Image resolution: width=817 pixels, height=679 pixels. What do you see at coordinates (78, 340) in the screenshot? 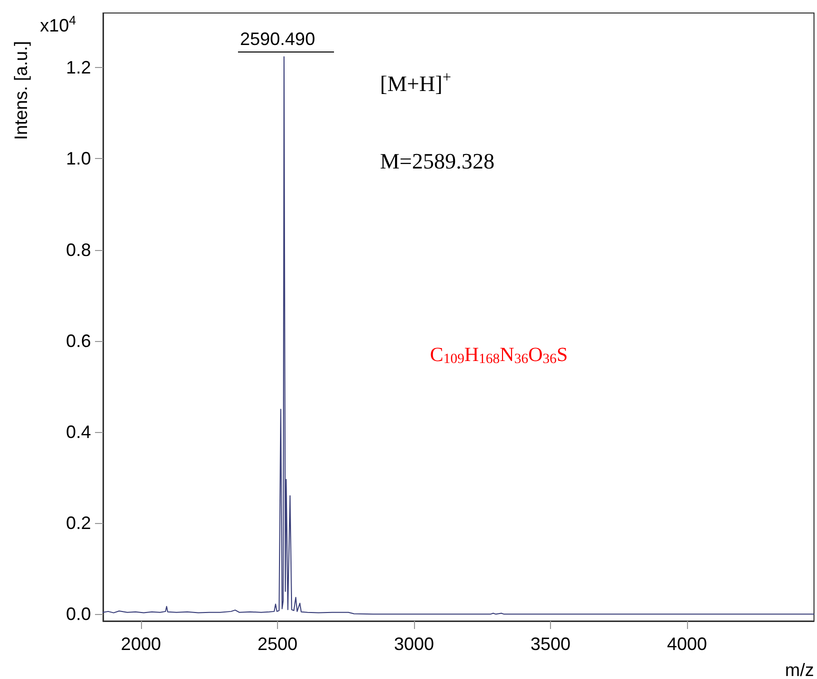
I see `y-tick-label: 0.6` at bounding box center [78, 340].